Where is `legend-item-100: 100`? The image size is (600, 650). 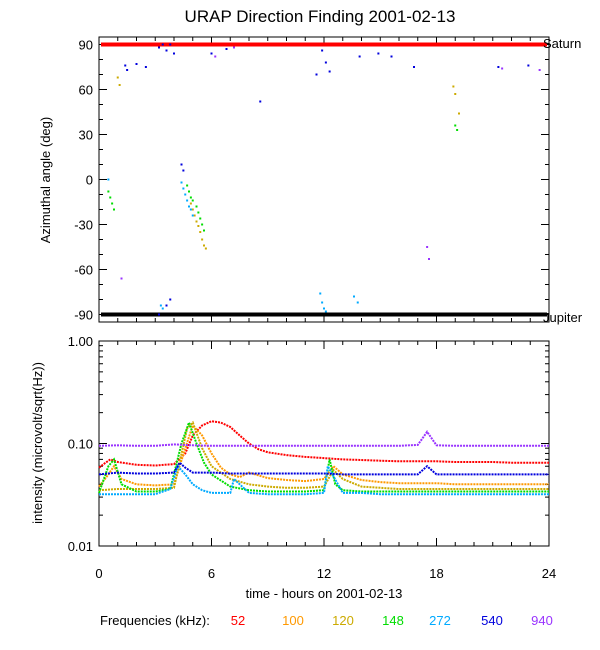
legend-item-100: 100 is located at coordinates (293, 620).